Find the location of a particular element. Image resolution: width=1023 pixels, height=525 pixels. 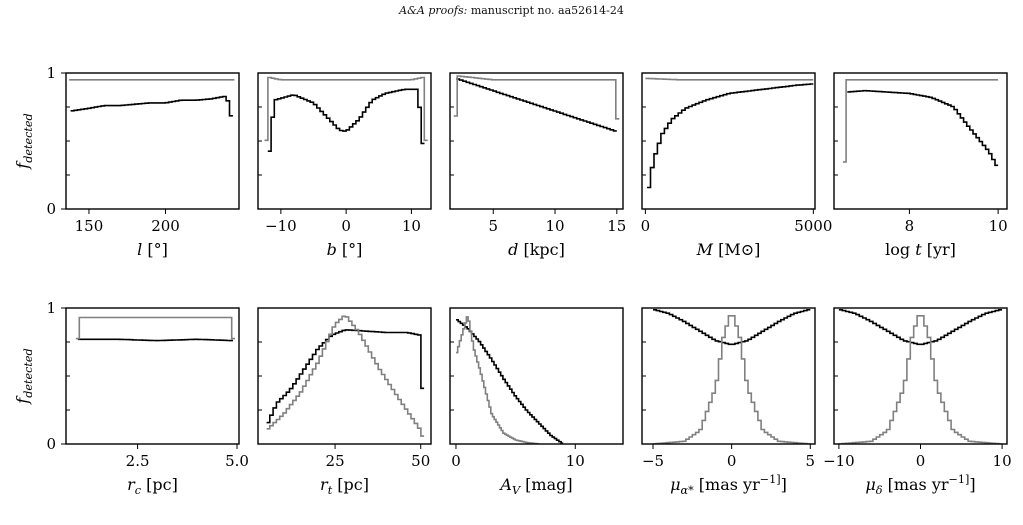

panel-6: 2.5 5.0 0 1 rc [pc] fdetected is located at coordinates (131, 398).